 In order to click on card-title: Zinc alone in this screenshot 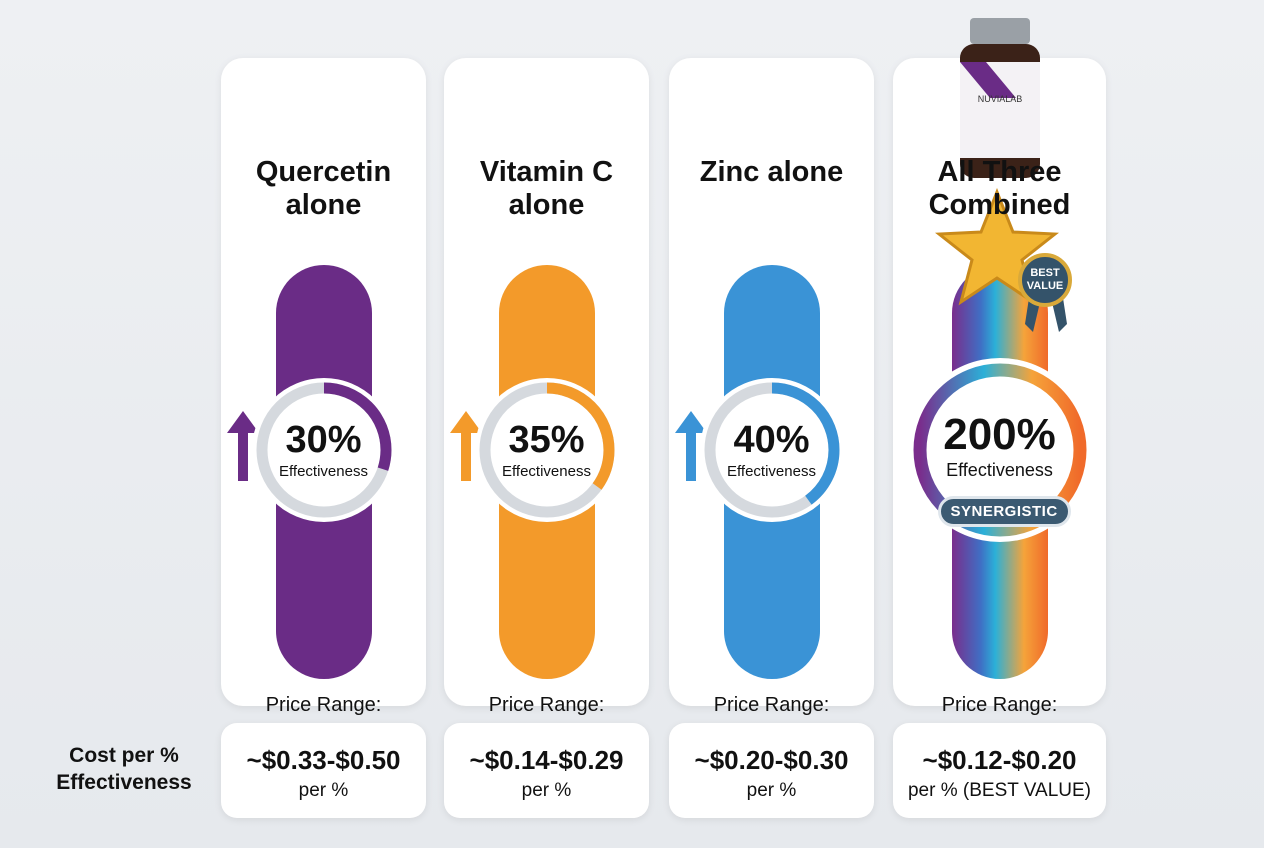, I will do `click(771, 172)`.